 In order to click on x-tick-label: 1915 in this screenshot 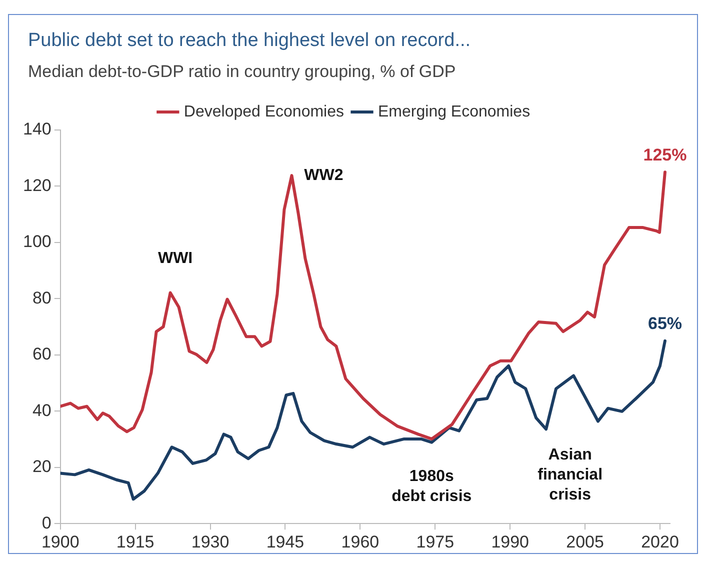, I will do `click(135, 542)`.